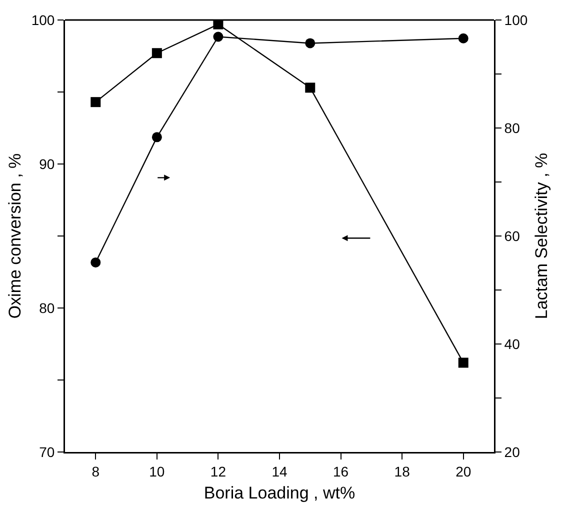 This screenshot has width=569, height=512. What do you see at coordinates (512, 344) in the screenshot?
I see `y2-tick-label: 40` at bounding box center [512, 344].